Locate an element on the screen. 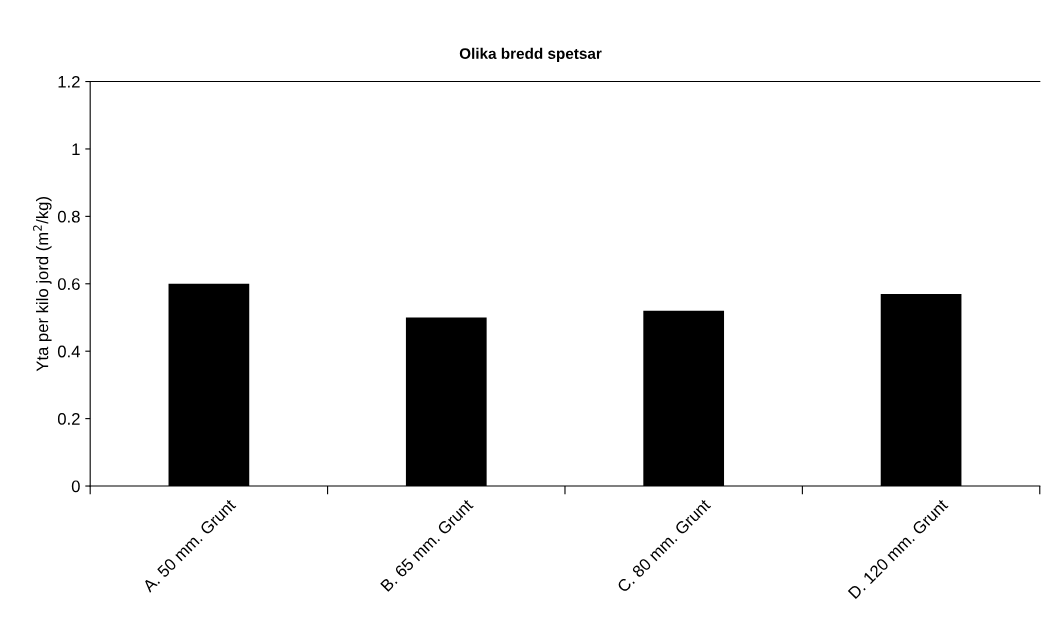 The image size is (1061, 637). y-tick-label: 1 is located at coordinates (76, 149).